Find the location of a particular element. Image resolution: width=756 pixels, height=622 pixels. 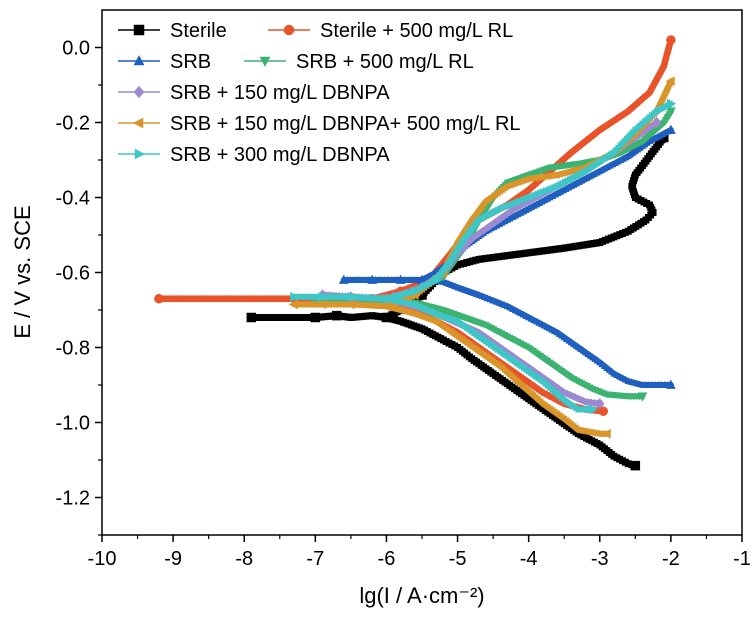

legend-item: SRB + 300 mg/L DBNPA is located at coordinates (254, 155).